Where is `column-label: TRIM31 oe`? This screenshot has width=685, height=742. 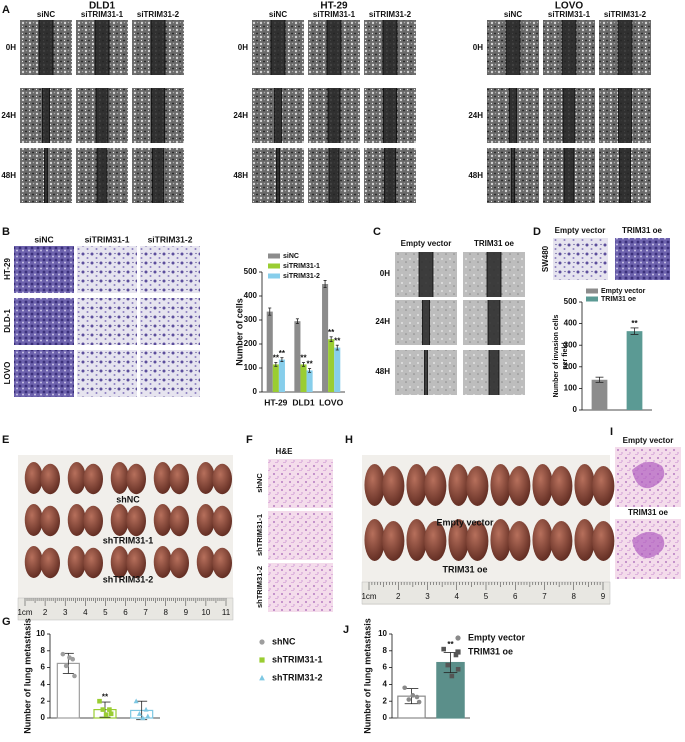 column-label: TRIM31 oe is located at coordinates (494, 243).